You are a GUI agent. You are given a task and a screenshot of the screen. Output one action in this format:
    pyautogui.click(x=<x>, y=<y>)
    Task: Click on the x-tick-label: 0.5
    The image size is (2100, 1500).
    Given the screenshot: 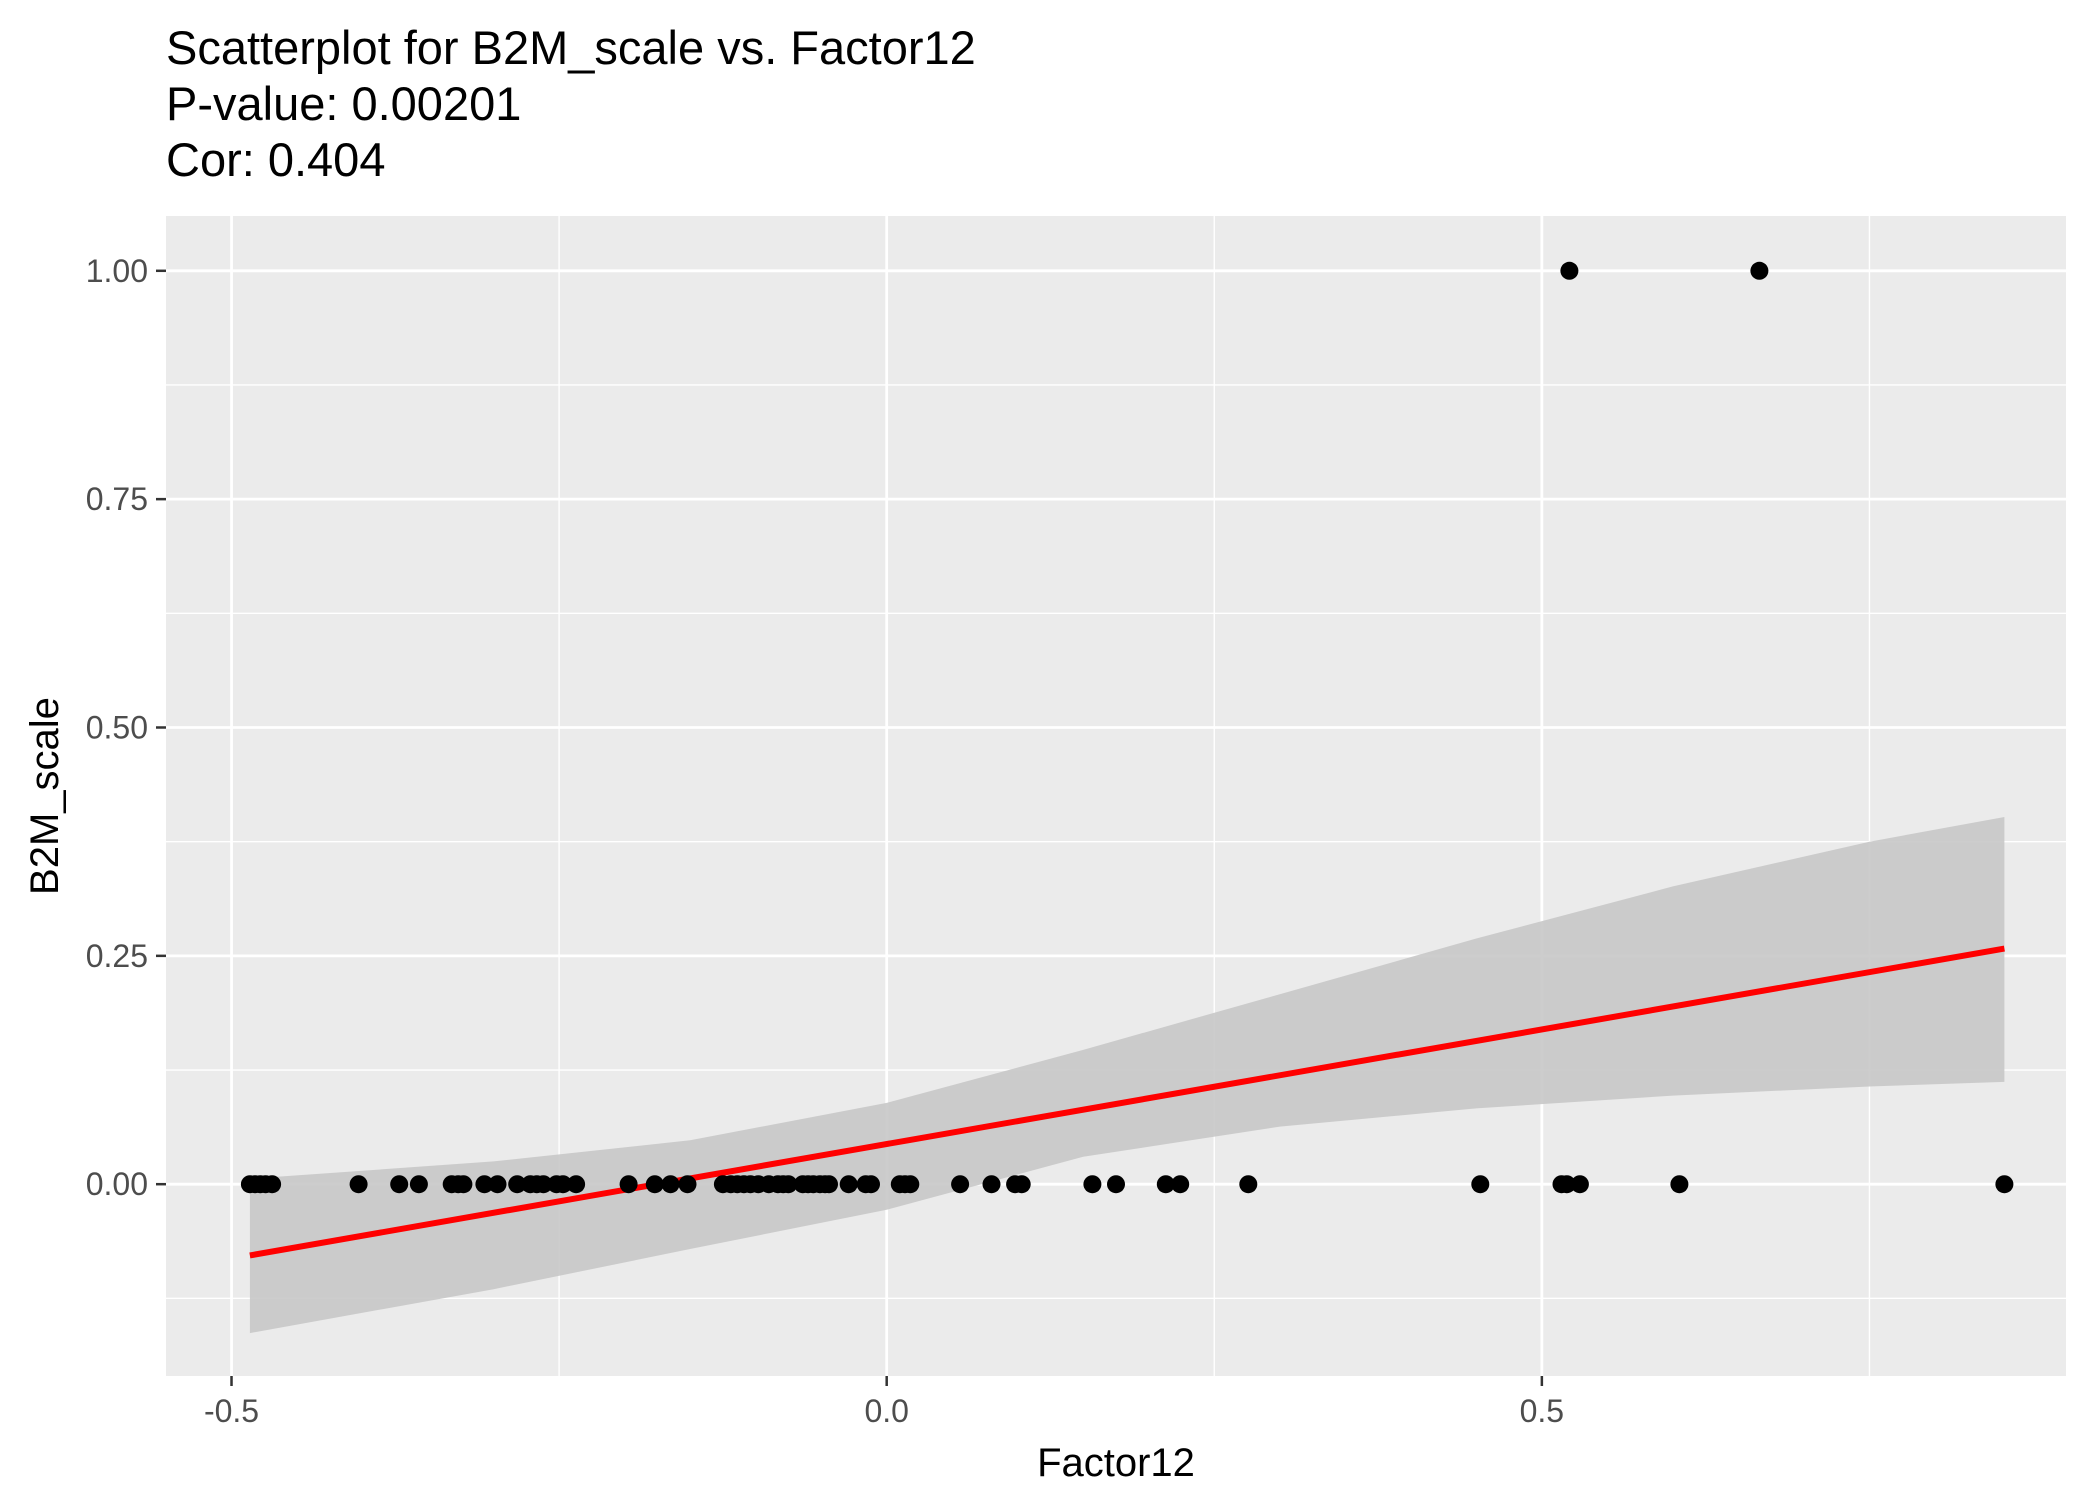 What is the action you would take?
    pyautogui.click(x=1542, y=1411)
    